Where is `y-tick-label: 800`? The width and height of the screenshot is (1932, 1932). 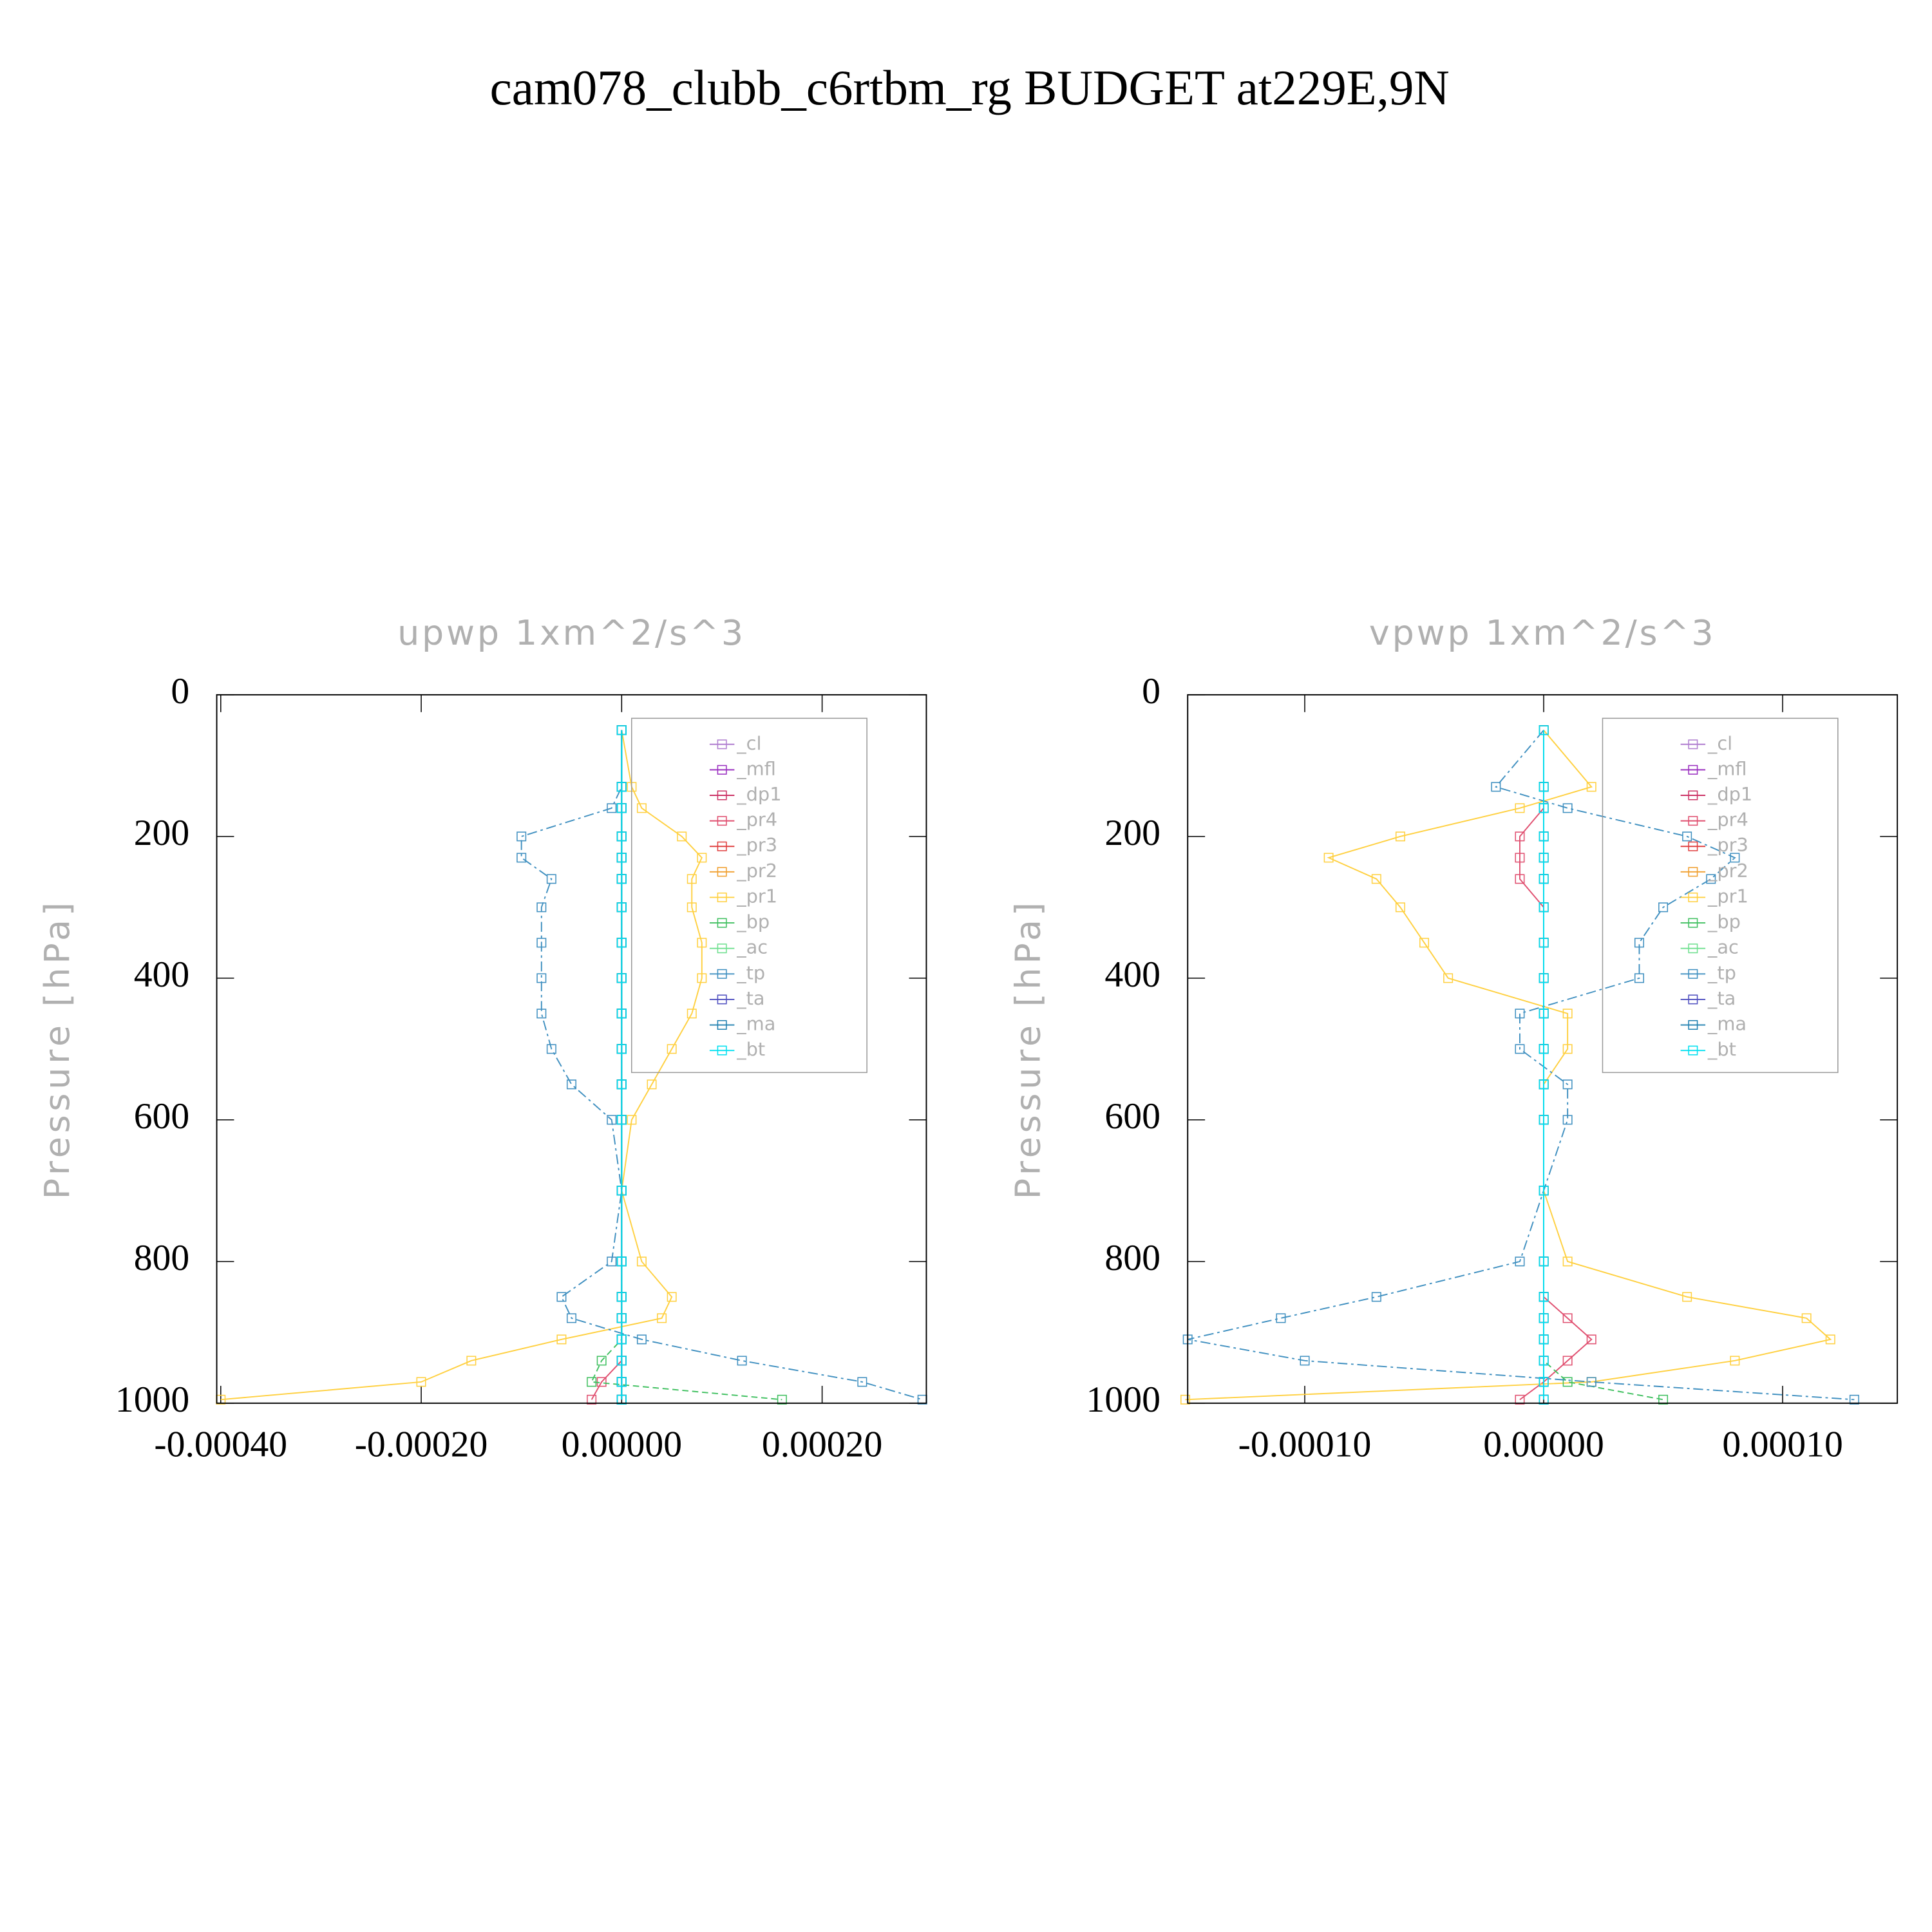 y-tick-label: 800 is located at coordinates (1132, 1258).